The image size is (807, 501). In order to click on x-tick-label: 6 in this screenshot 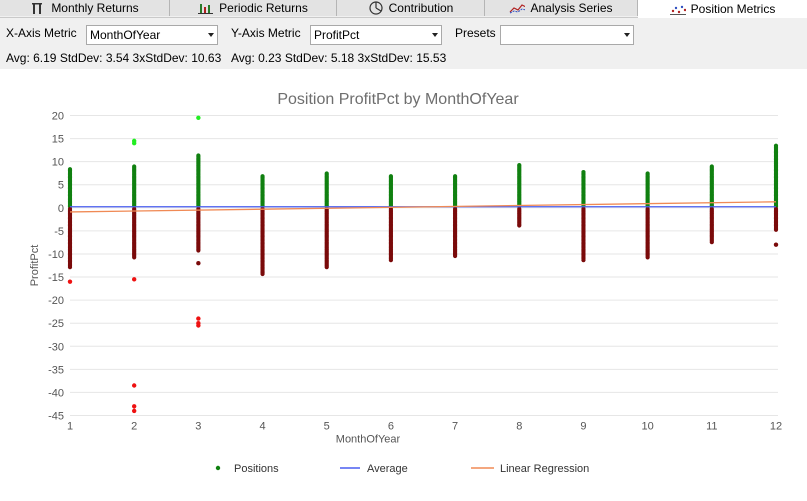, I will do `click(391, 427)`.